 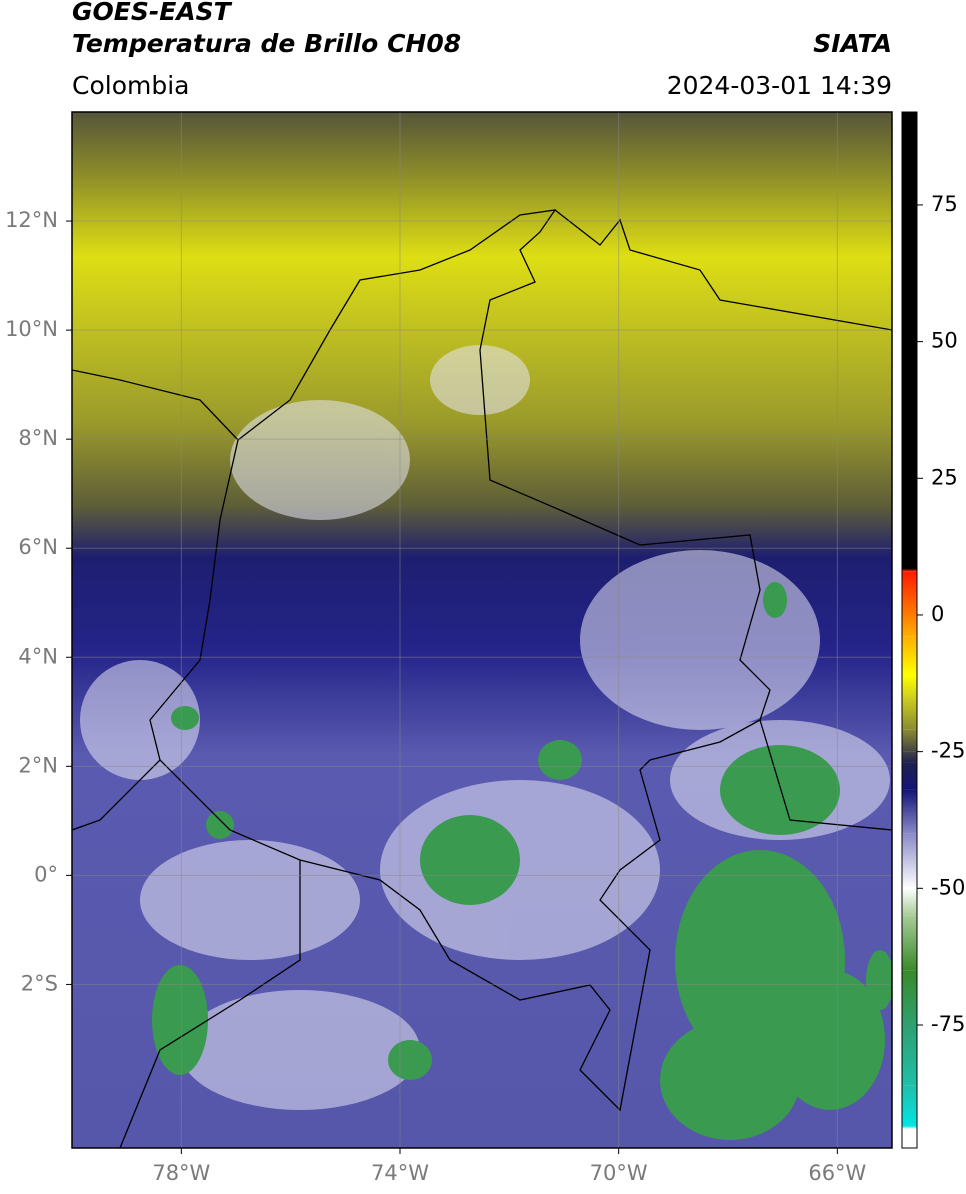 What do you see at coordinates (181, 1173) in the screenshot?
I see `x-tick-label: 78°W` at bounding box center [181, 1173].